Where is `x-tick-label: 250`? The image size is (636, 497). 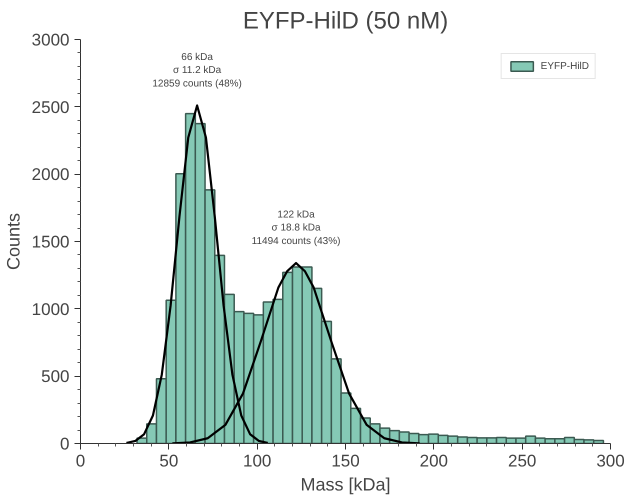
x-tick-label: 250 is located at coordinates (522, 461).